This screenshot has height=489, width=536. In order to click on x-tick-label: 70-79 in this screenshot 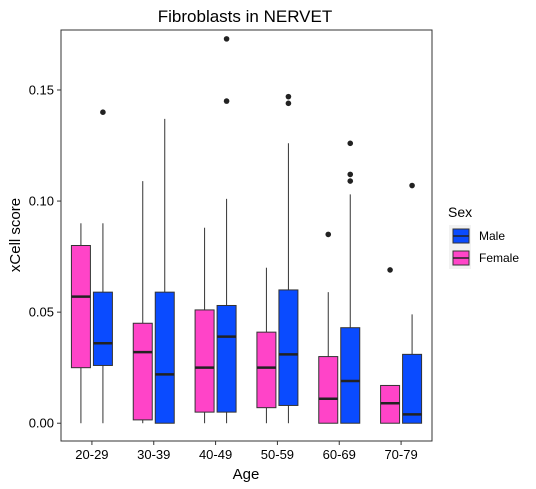, I will do `click(400, 454)`.